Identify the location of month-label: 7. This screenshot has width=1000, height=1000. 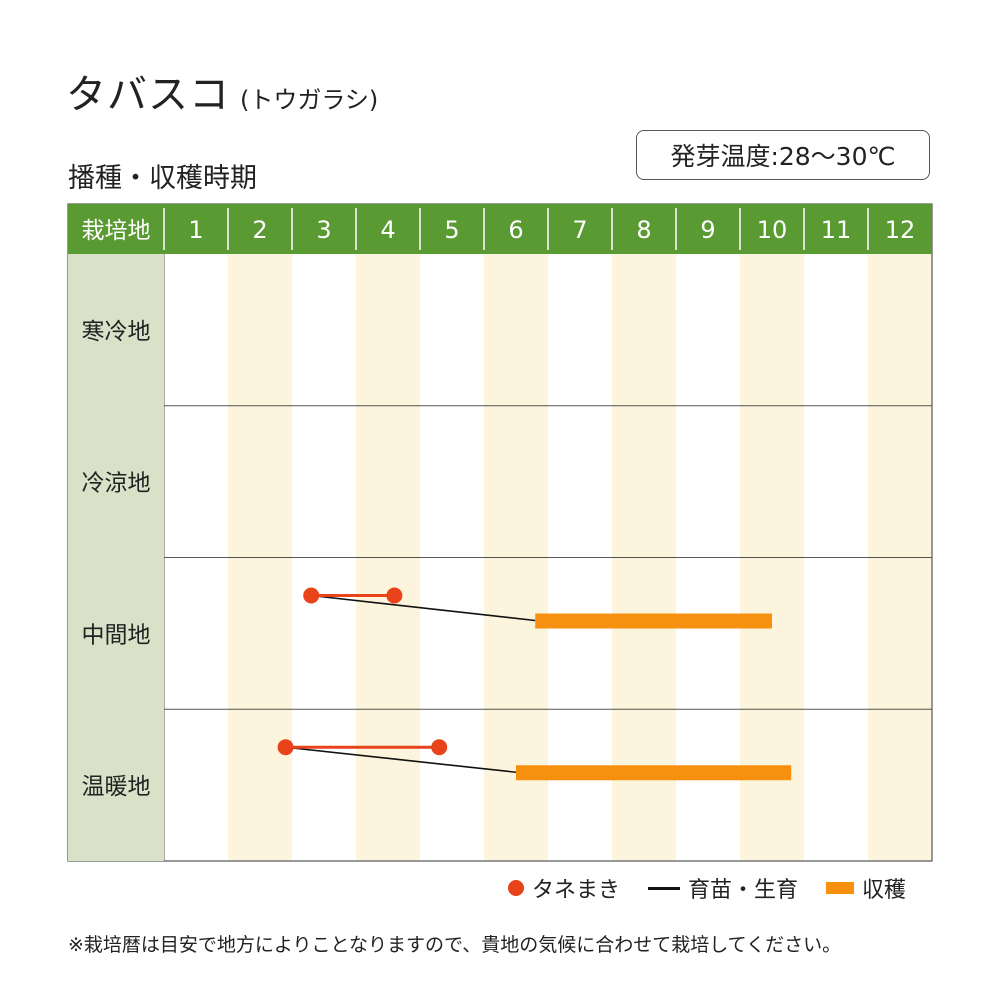
(579, 230).